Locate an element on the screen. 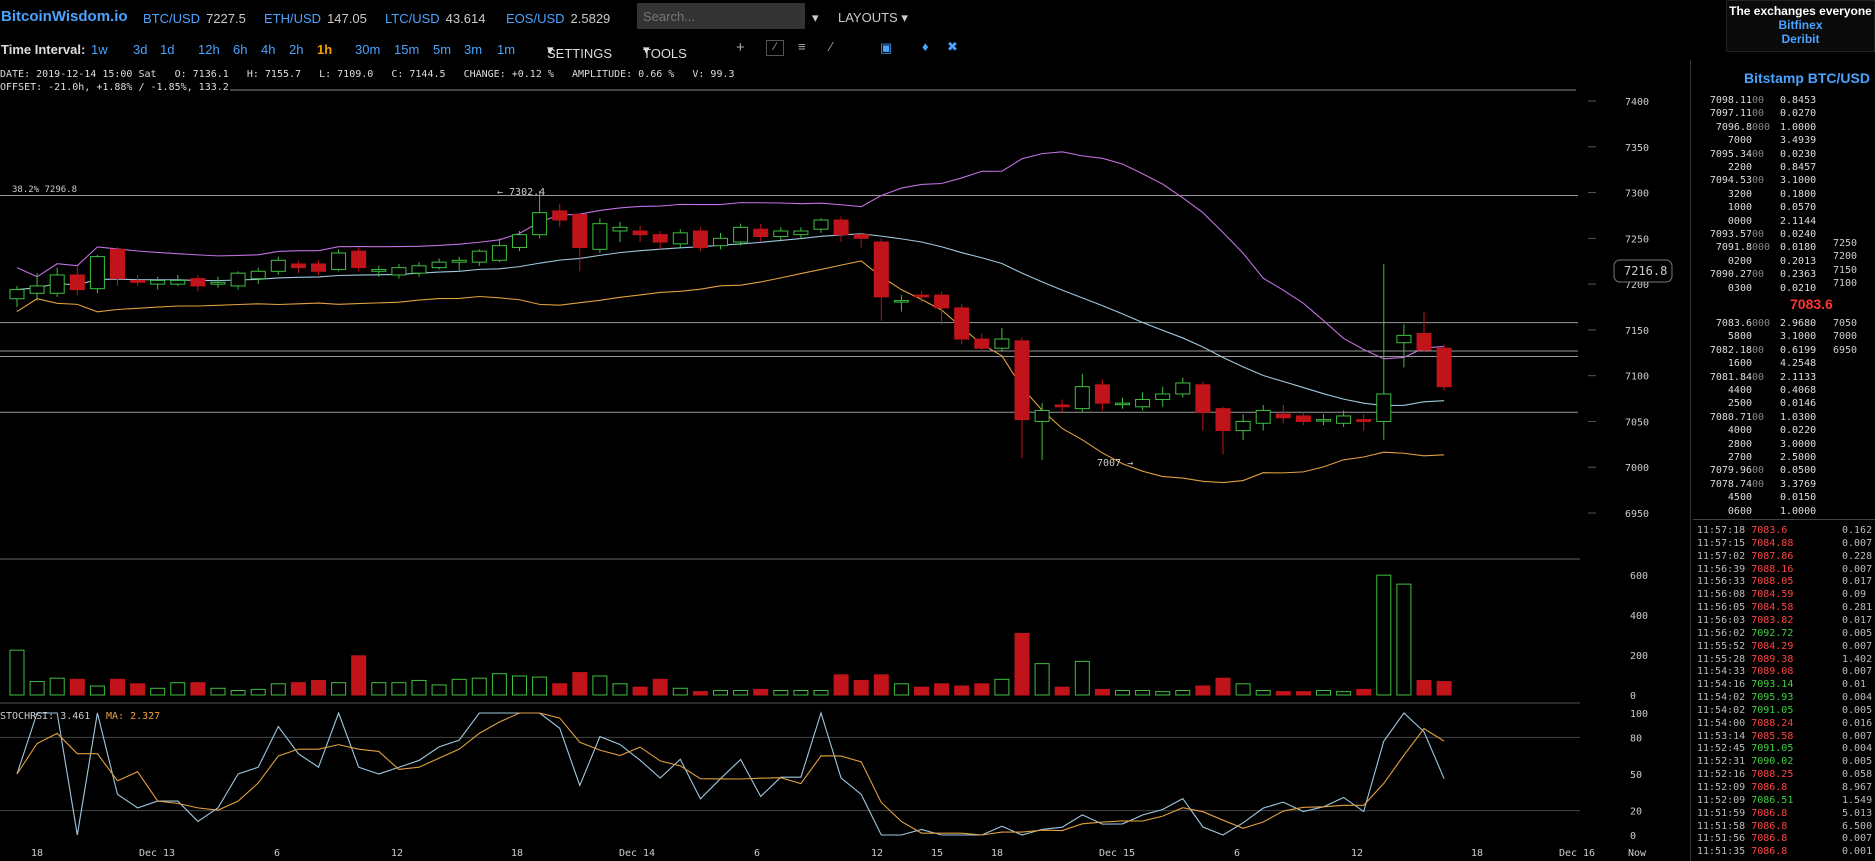  price-axis-label: 7350 is located at coordinates (1637, 148).